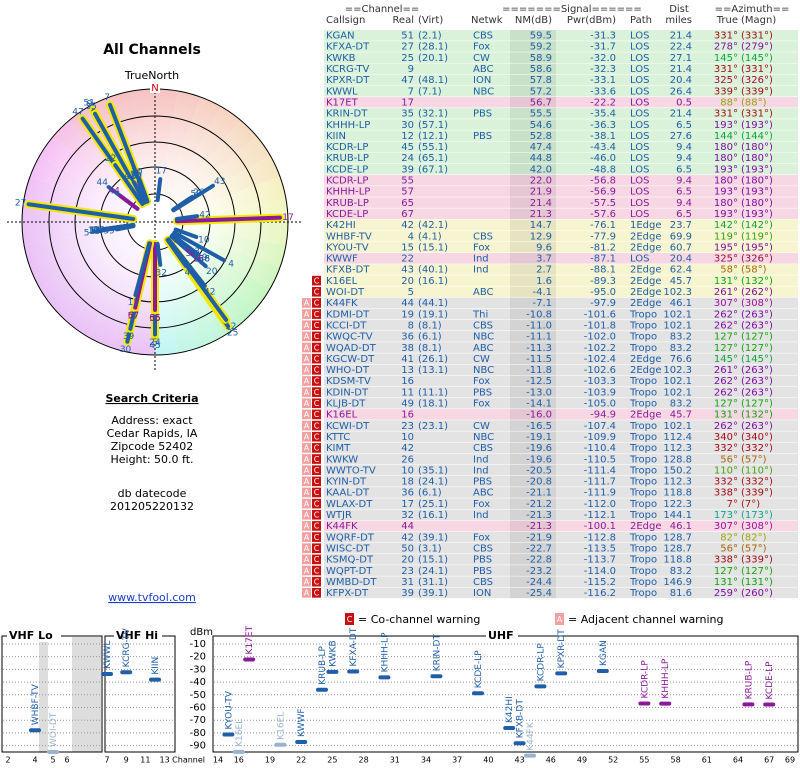  What do you see at coordinates (90, 107) in the screenshot?
I see `signal-label: 35` at bounding box center [90, 107].